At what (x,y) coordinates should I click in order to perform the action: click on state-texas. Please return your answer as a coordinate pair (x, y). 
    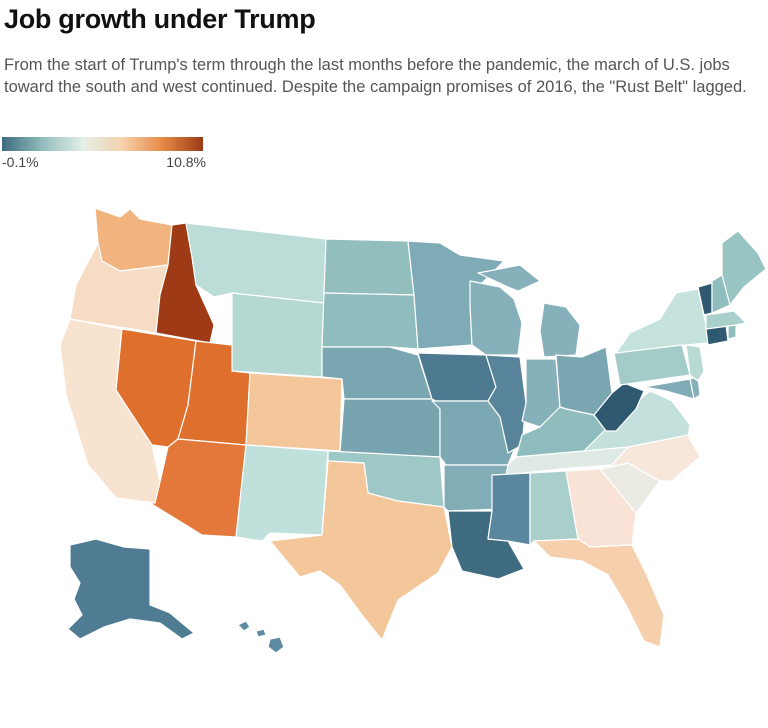
    Looking at the image, I should click on (361, 550).